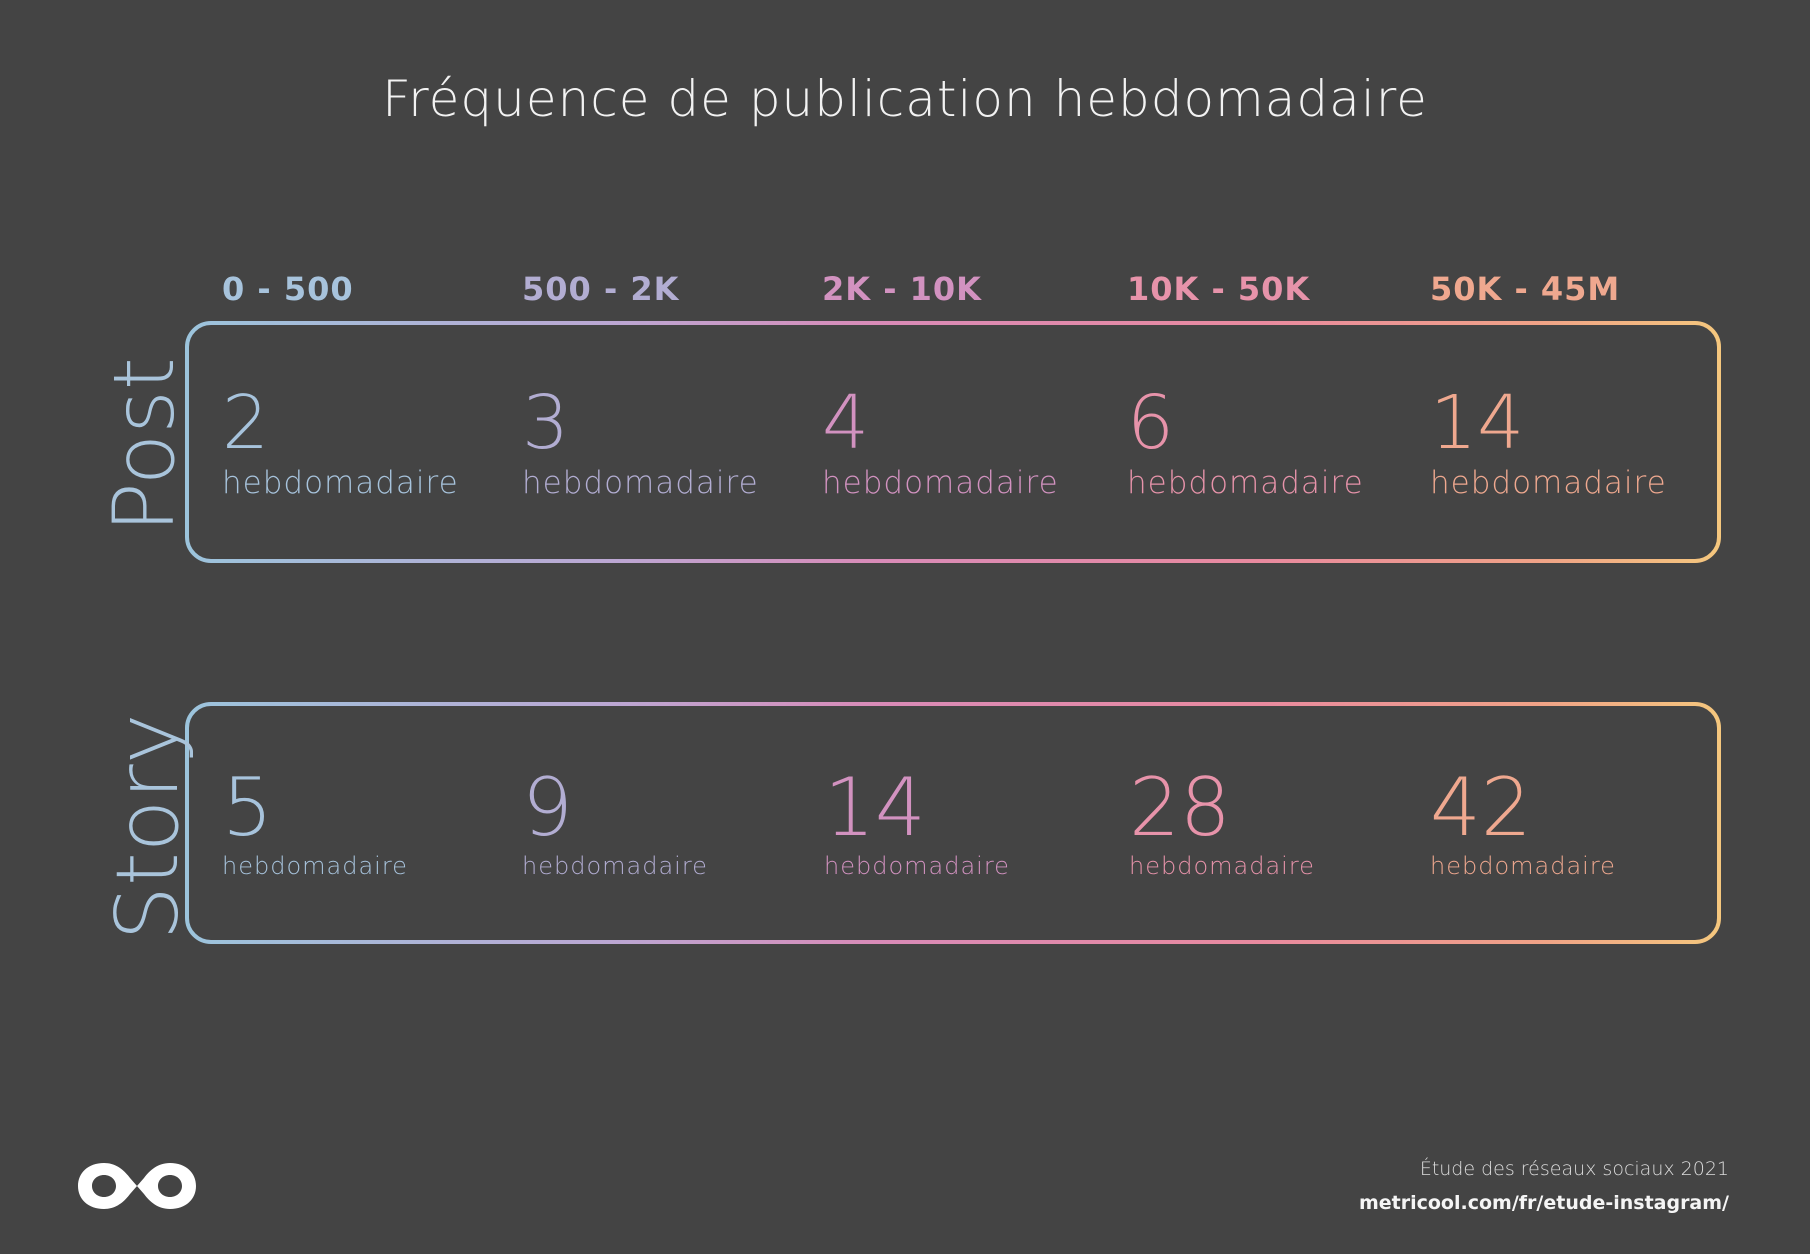  I want to click on footer-url: metricool.com/fr/etude-instagram/, so click(1543, 1203).